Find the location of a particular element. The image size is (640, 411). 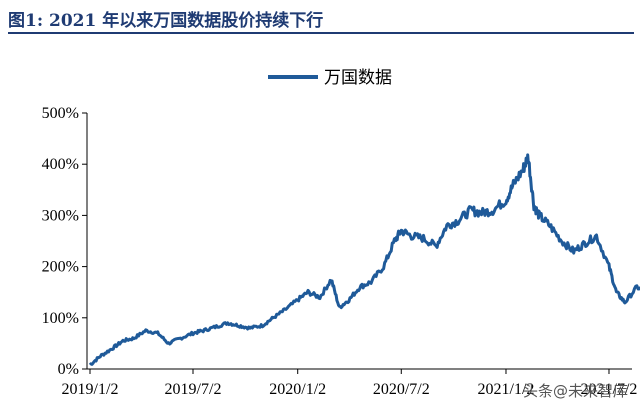

legend: 万国数据 is located at coordinates (330, 78).